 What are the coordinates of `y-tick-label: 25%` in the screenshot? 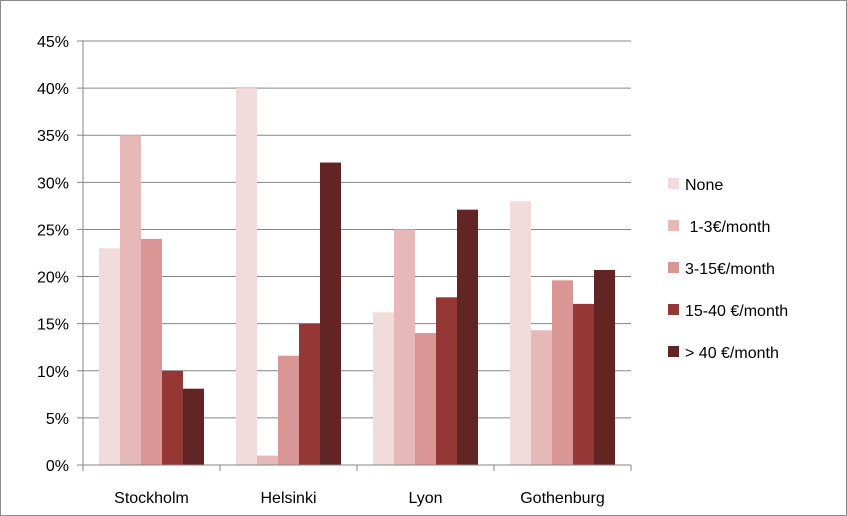 It's located at (53, 230).